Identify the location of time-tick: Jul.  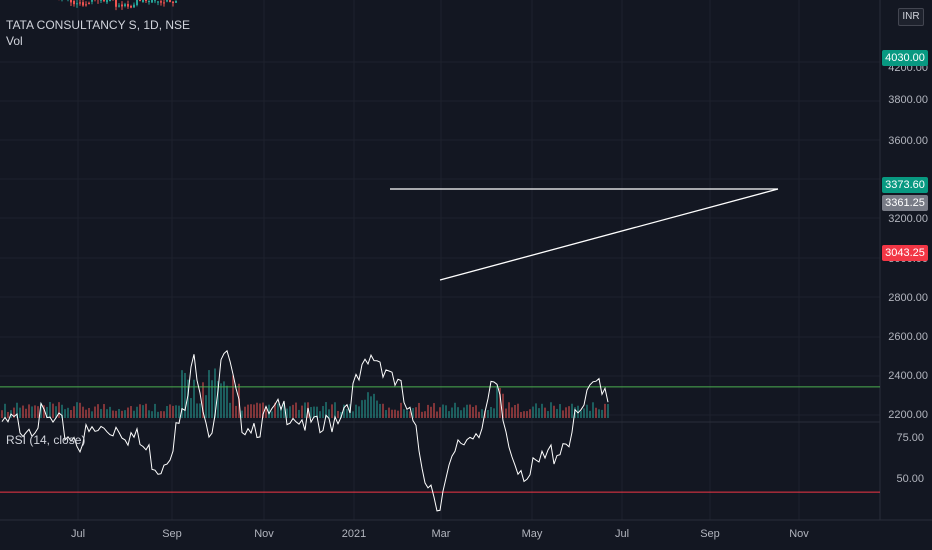
(622, 534).